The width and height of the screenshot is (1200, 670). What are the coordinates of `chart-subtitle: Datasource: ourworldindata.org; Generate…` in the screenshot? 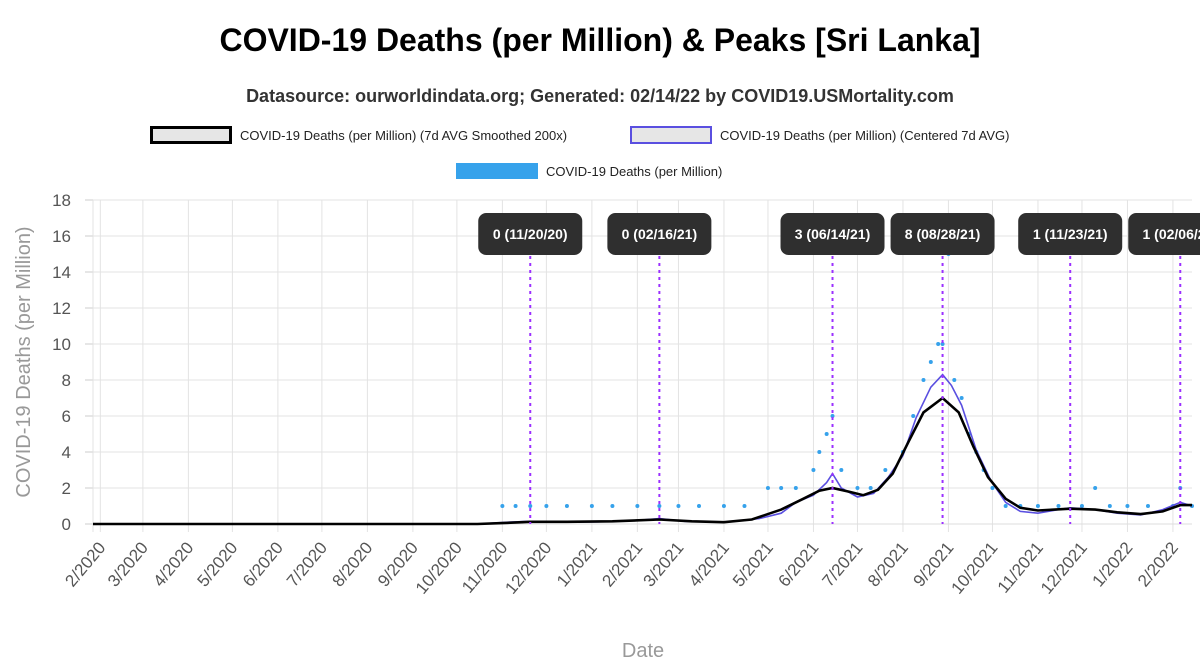 It's located at (600, 96).